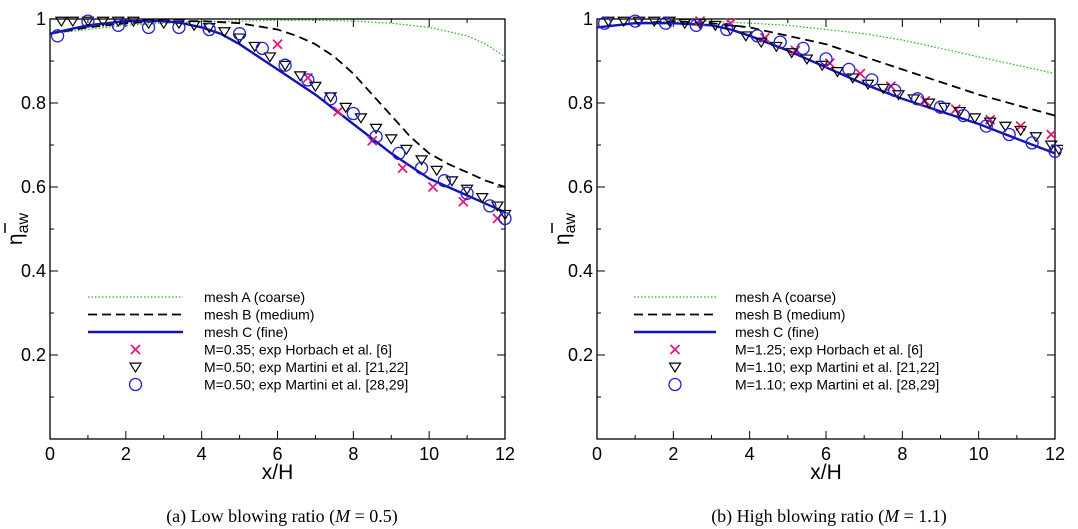 This screenshot has width=1078, height=529. I want to click on y-axis-title-subscript: aw, so click(23, 222).